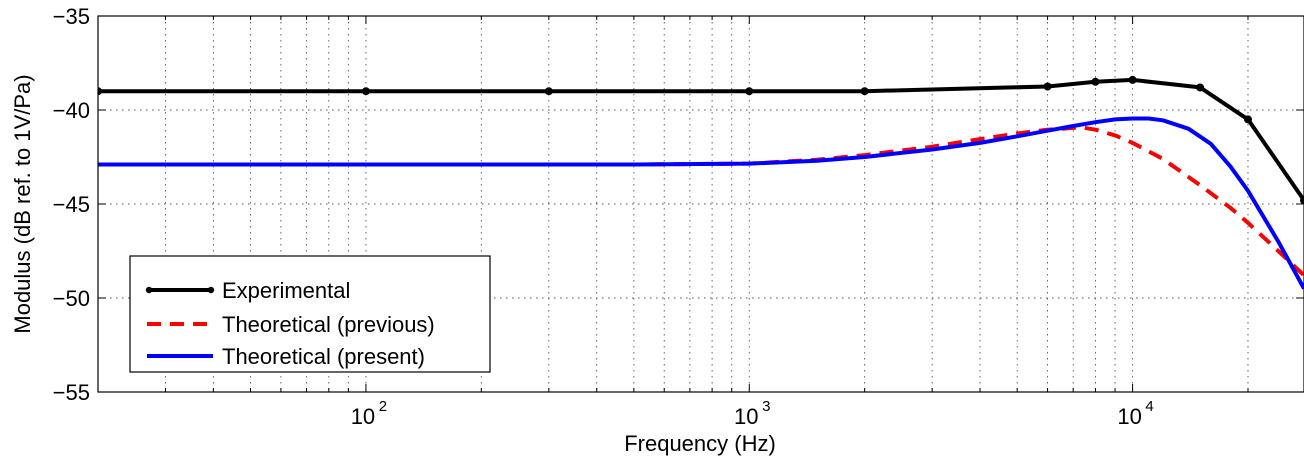  What do you see at coordinates (766, 406) in the screenshot?
I see `x-tick-label-exponent: 3` at bounding box center [766, 406].